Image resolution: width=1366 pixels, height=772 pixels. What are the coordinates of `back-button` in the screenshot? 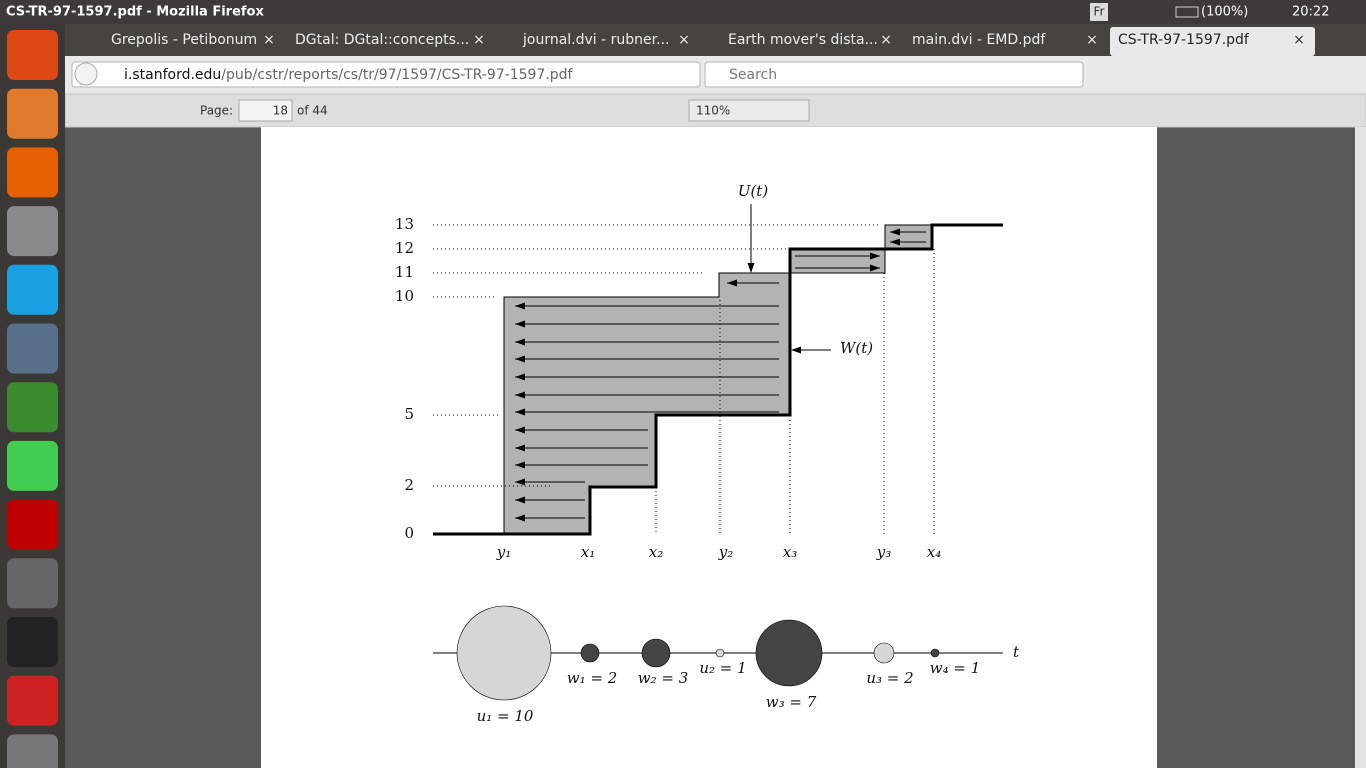 It's located at (86, 74).